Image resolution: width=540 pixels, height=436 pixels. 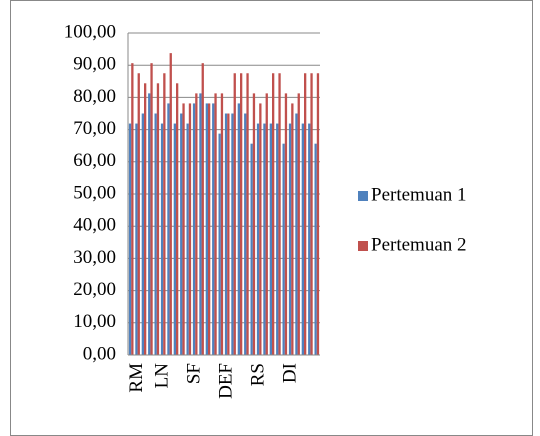 I want to click on y-tick-label: 80,00, so click(x=94, y=96).